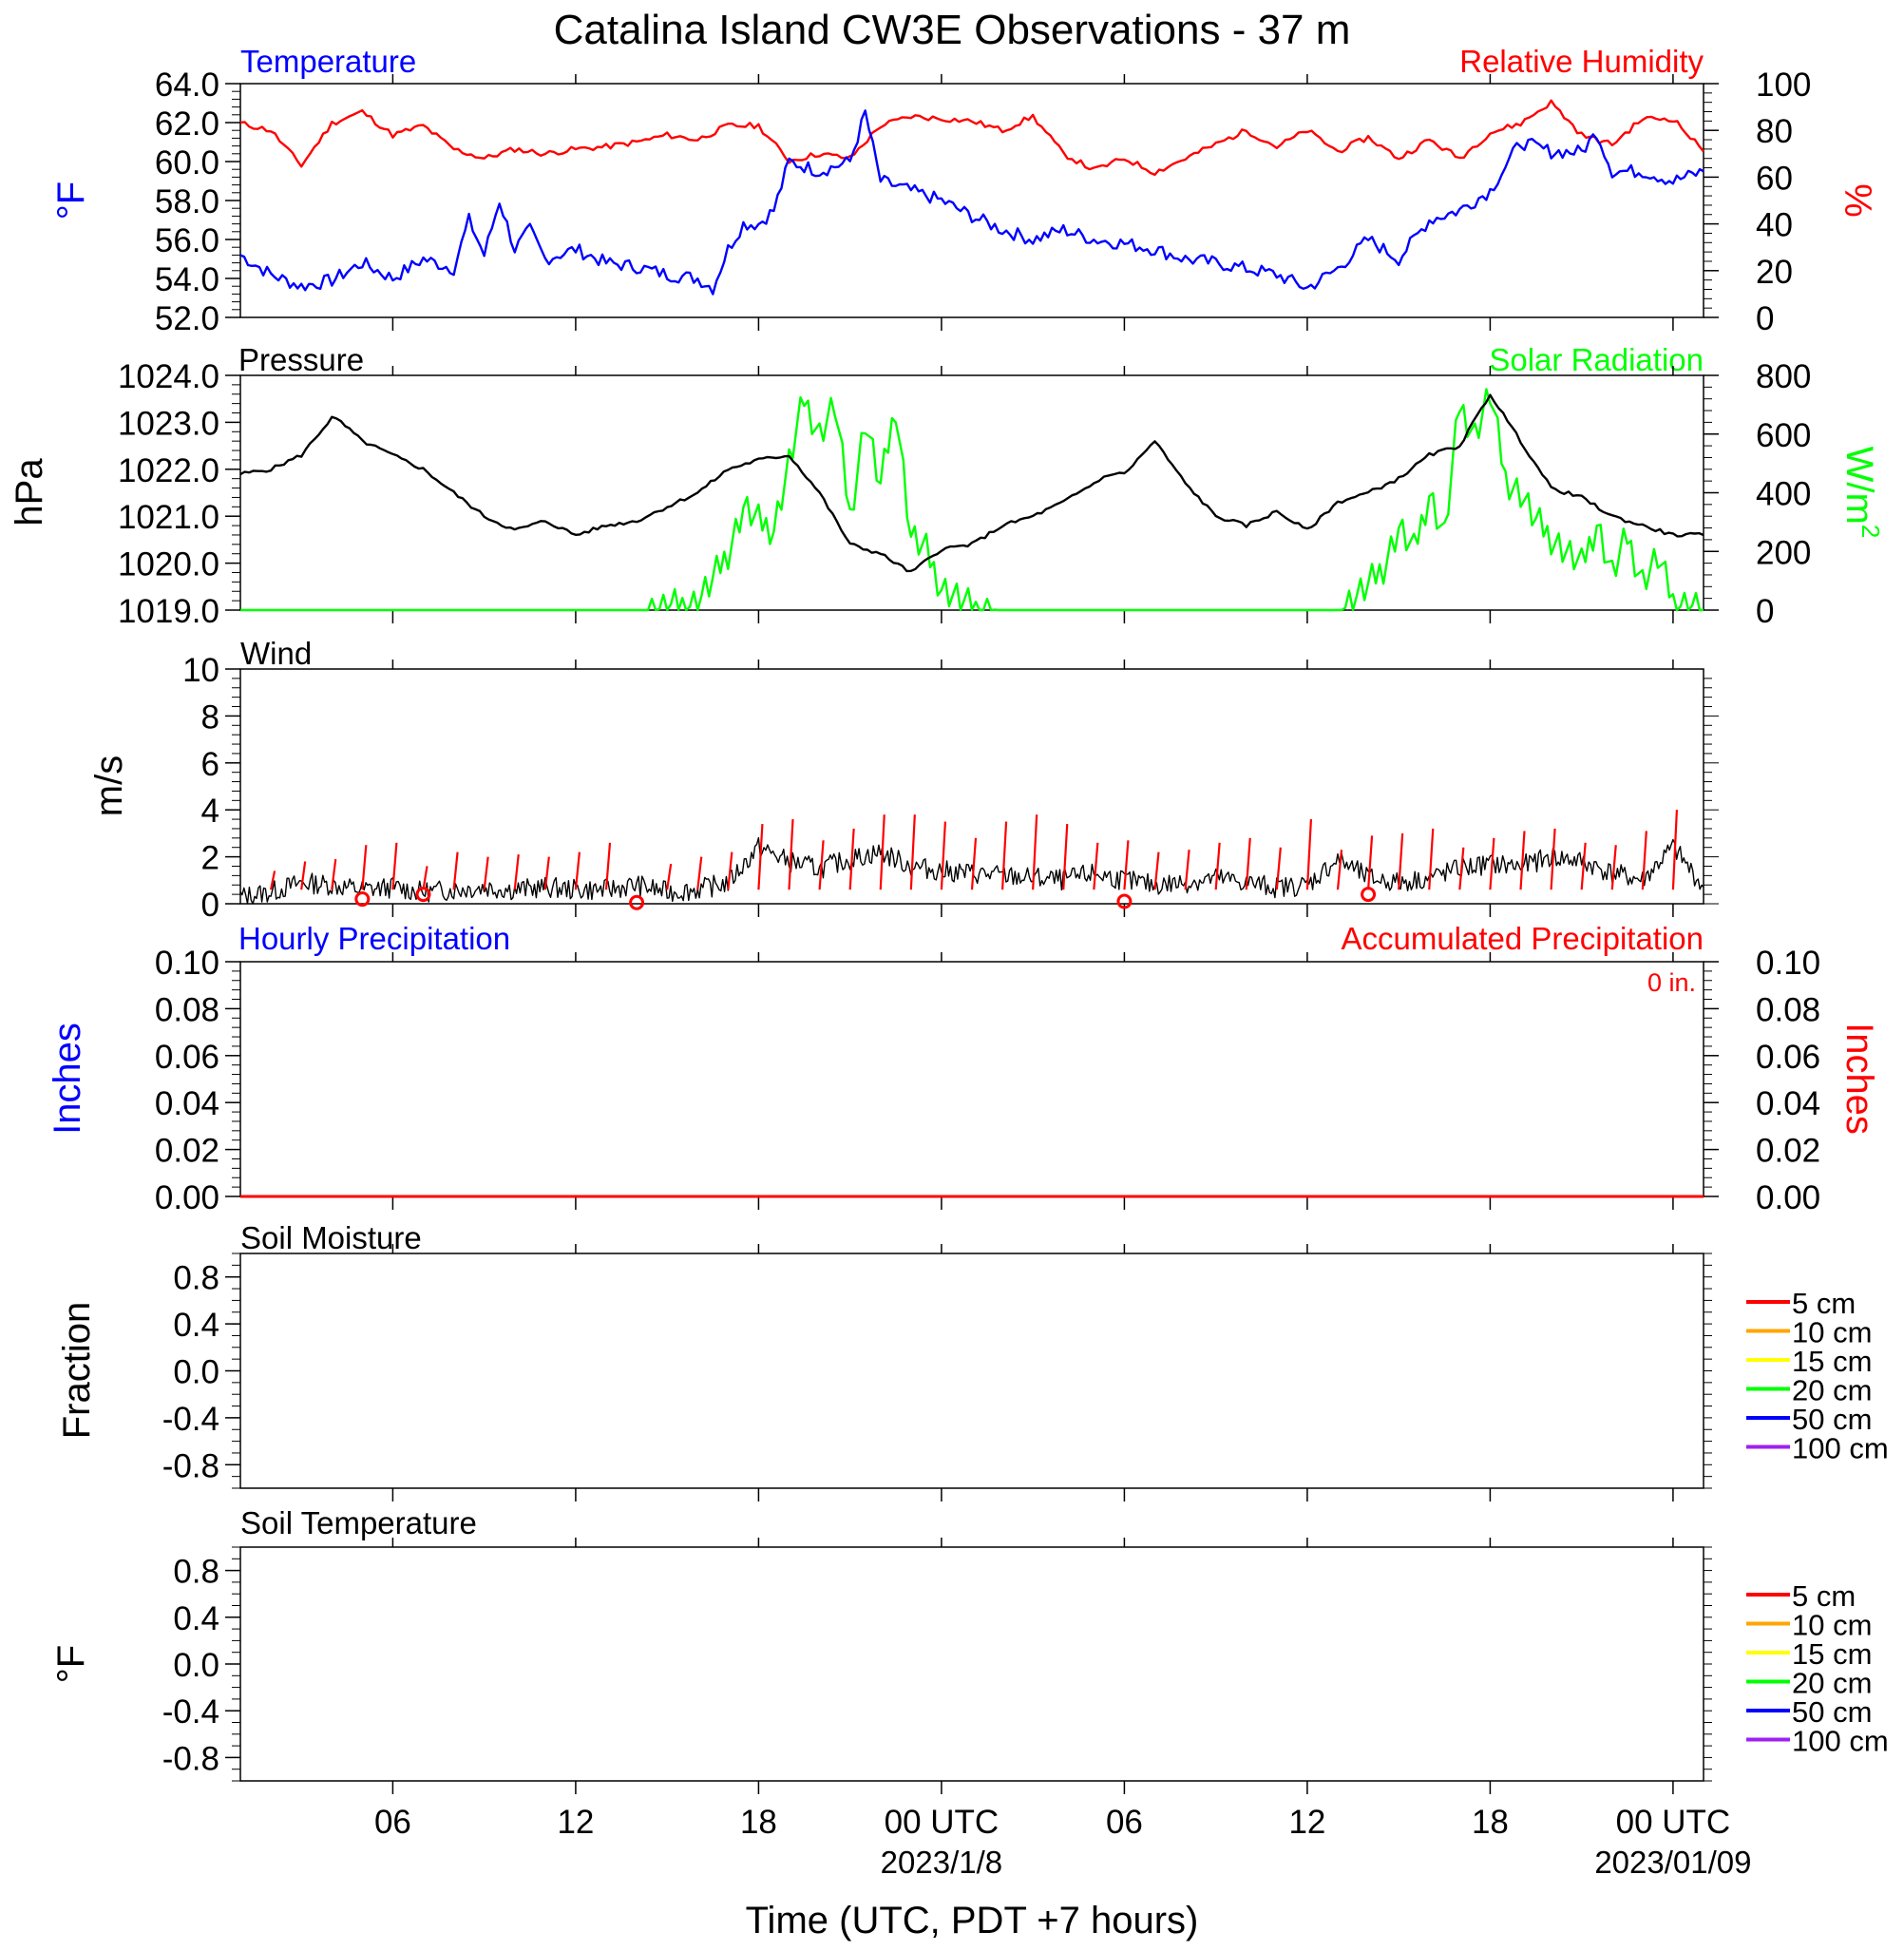 The width and height of the screenshot is (1904, 1951). I want to click on solar-unit: W/m2, so click(1861, 493).